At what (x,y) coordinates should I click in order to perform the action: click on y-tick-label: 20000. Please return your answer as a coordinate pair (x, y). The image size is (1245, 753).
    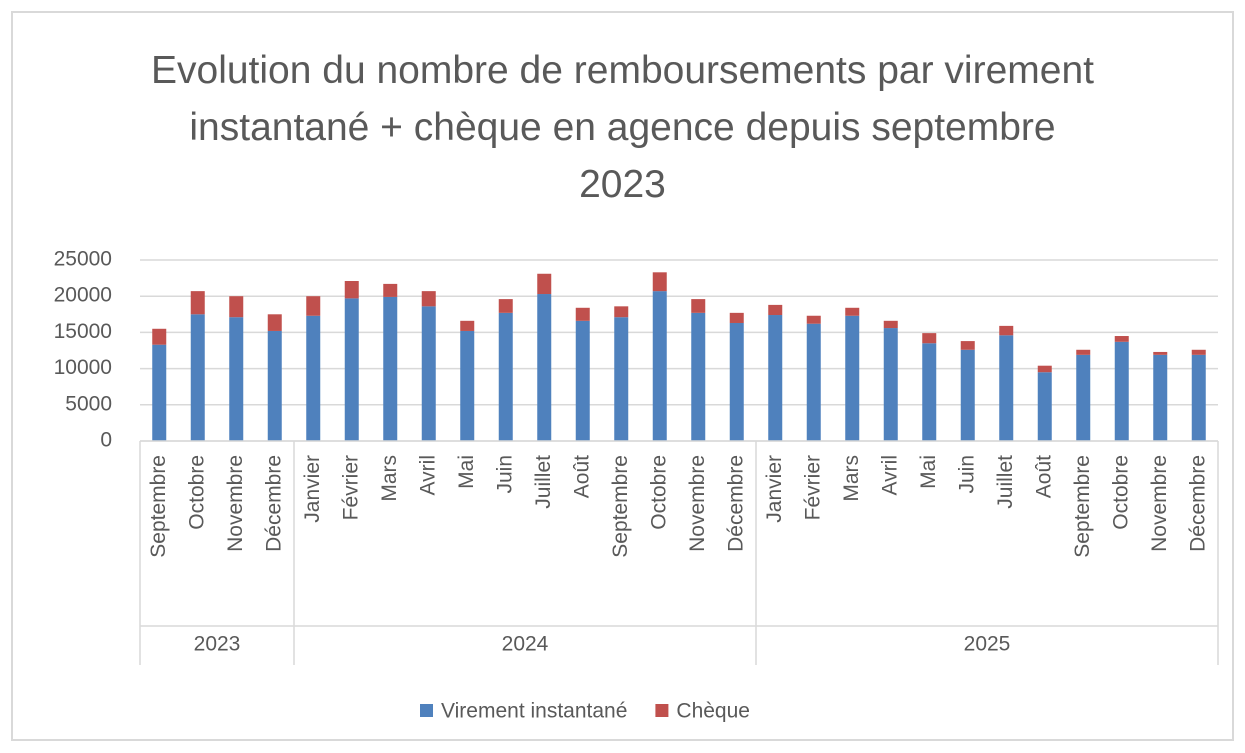
    Looking at the image, I should click on (83, 295).